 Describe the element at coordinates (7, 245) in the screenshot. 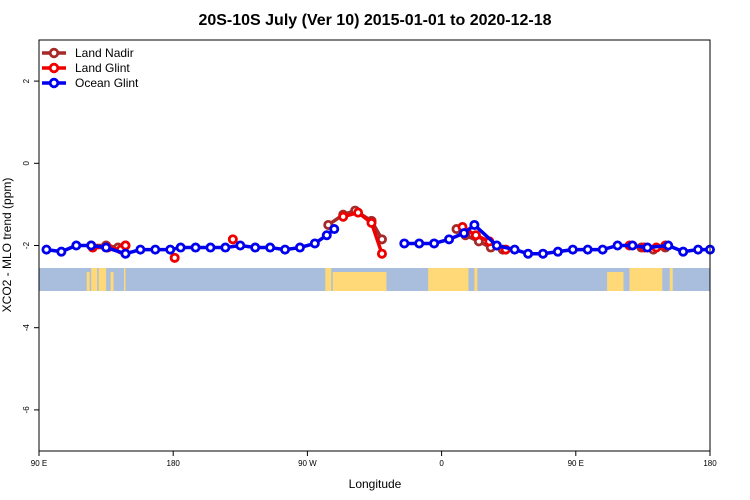

I see `y-axis-label: XCO2 - MLO trend (ppm)` at that location.